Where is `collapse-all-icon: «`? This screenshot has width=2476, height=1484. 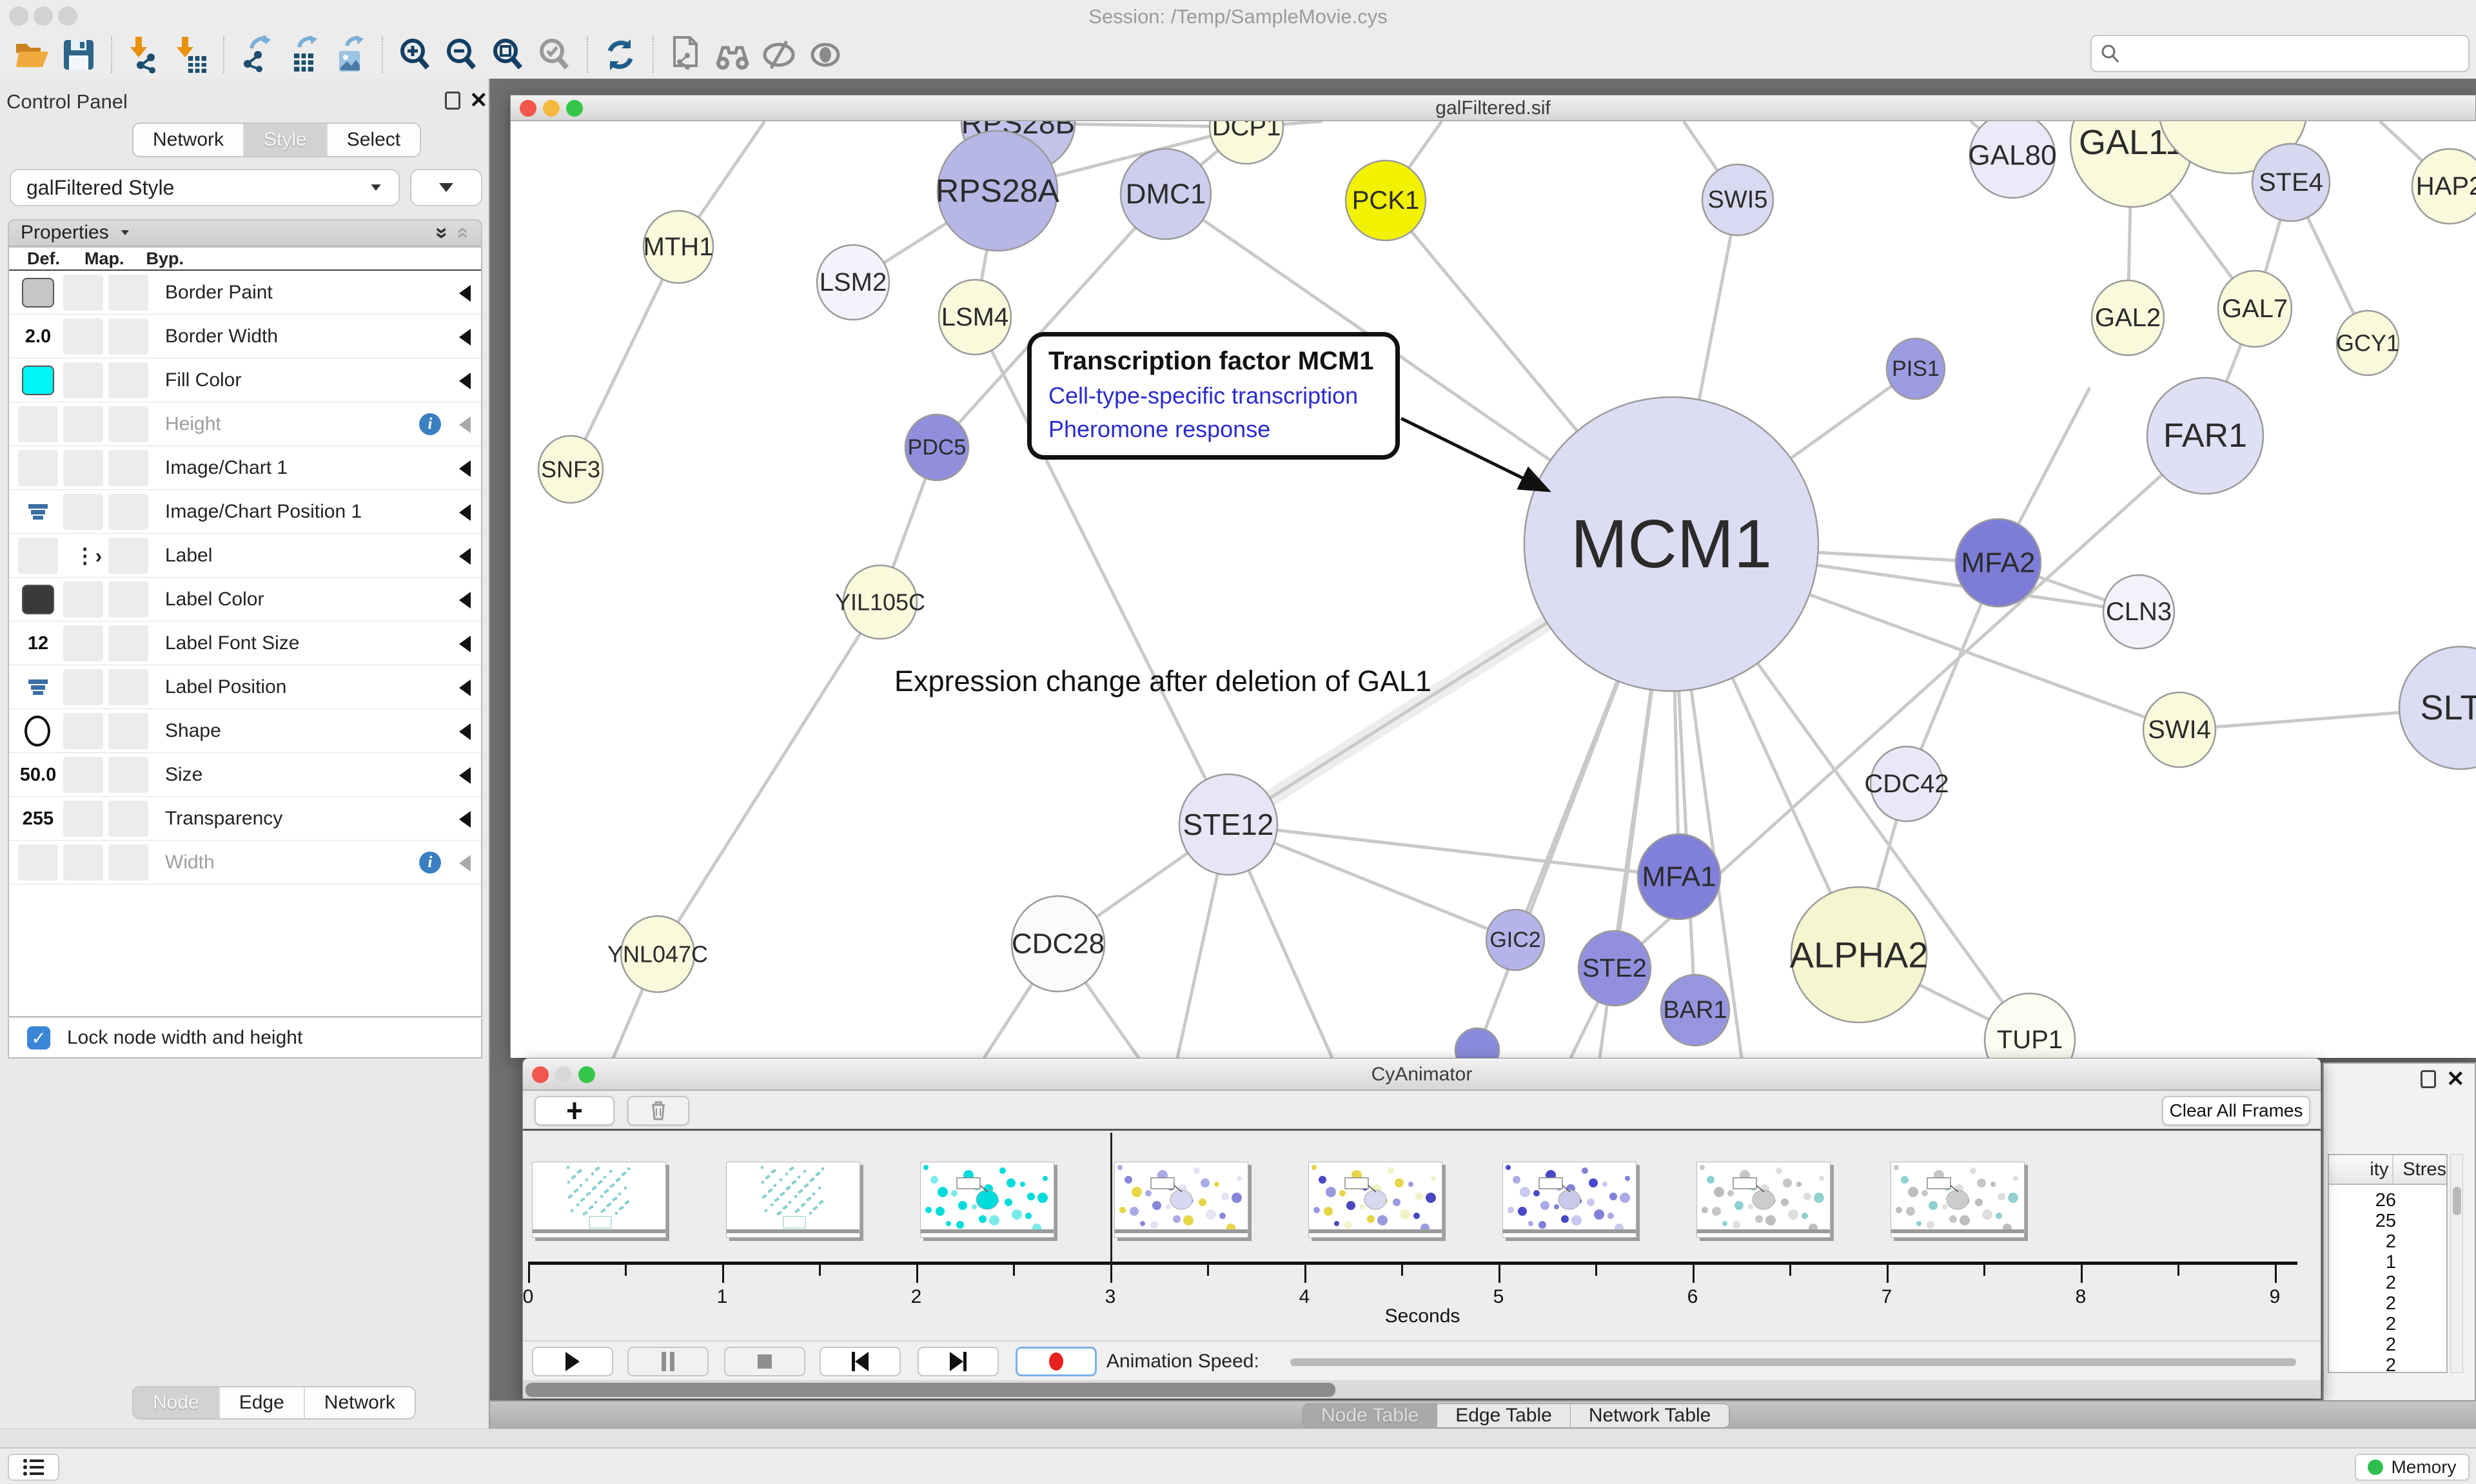
collapse-all-icon: « is located at coordinates (464, 232).